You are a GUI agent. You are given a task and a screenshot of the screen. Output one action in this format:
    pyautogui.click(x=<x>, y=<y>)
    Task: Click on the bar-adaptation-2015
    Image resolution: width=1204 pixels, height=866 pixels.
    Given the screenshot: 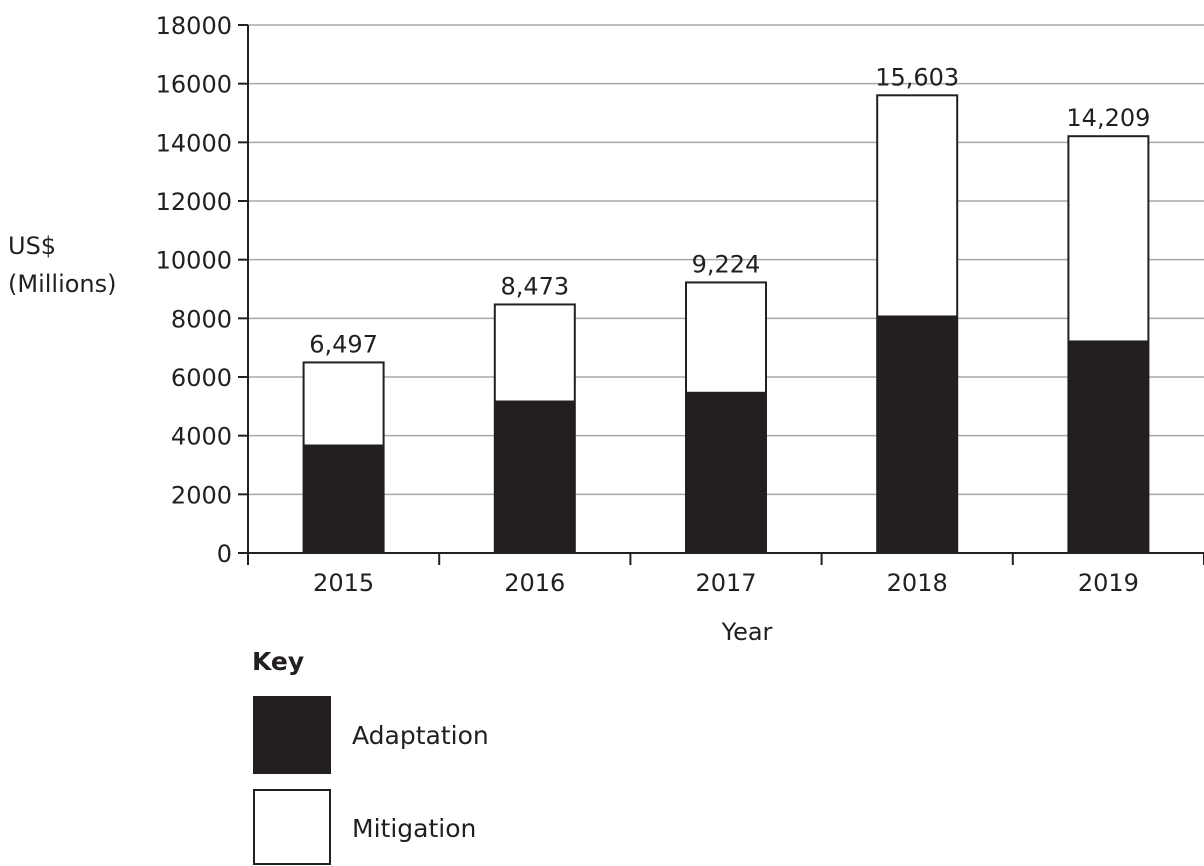 What is the action you would take?
    pyautogui.click(x=343, y=498)
    